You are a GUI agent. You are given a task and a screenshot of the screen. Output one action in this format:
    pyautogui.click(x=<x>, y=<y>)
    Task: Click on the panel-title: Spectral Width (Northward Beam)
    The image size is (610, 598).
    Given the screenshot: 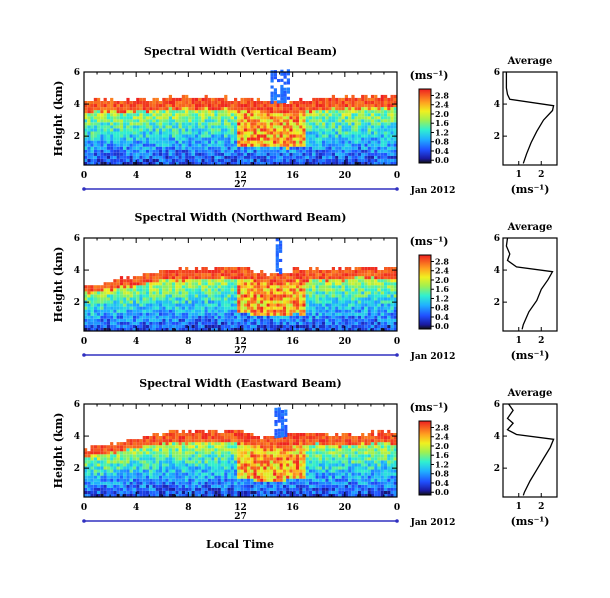 What is the action you would take?
    pyautogui.click(x=241, y=217)
    